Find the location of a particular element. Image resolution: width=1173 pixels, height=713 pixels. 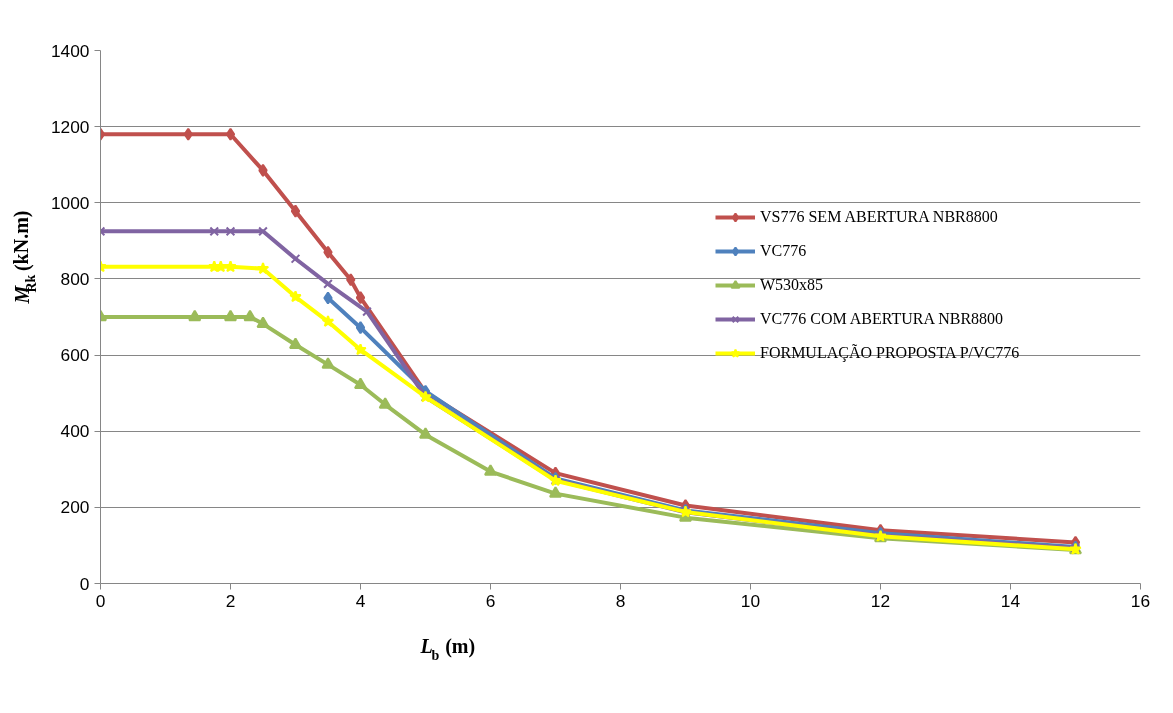

legend-label: W530x85 is located at coordinates (792, 285).